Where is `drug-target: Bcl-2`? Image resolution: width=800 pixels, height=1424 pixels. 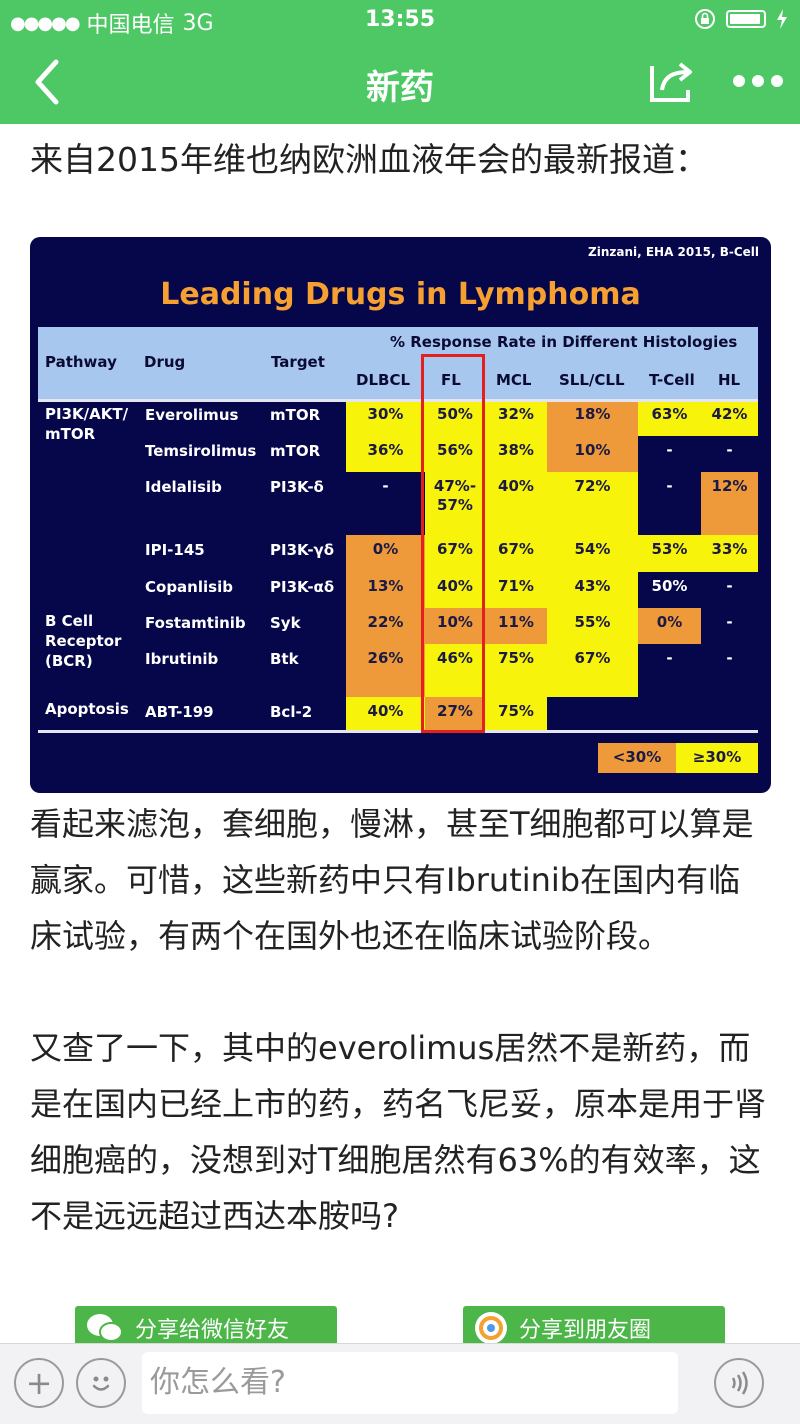 drug-target: Bcl-2 is located at coordinates (291, 712).